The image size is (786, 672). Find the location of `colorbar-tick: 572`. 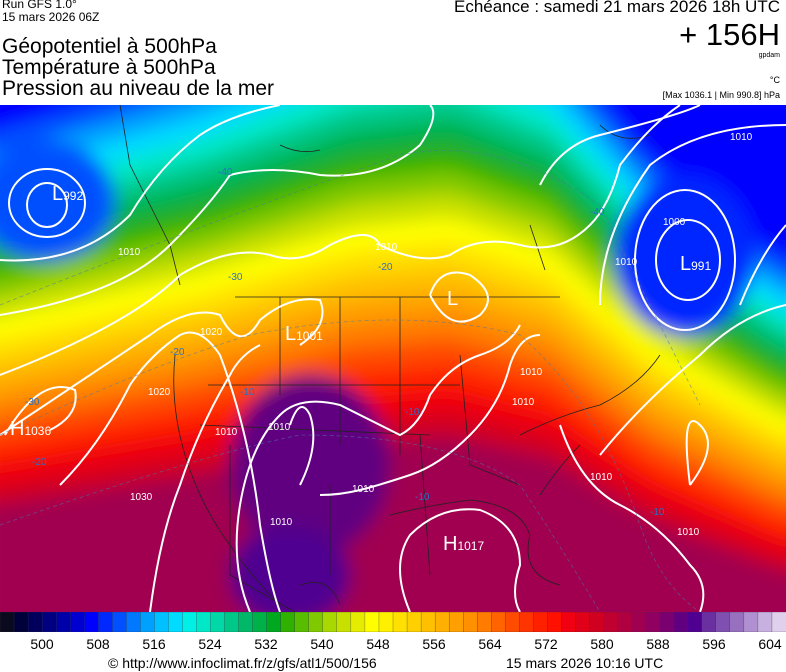

colorbar-tick: 572 is located at coordinates (546, 644).